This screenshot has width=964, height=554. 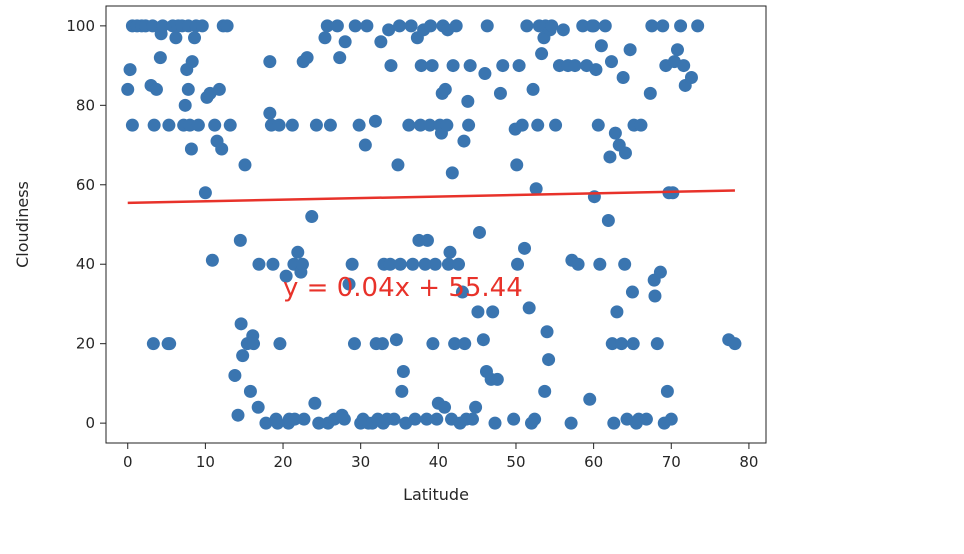 What do you see at coordinates (431, 197) in the screenshot?
I see `regression-line-path` at bounding box center [431, 197].